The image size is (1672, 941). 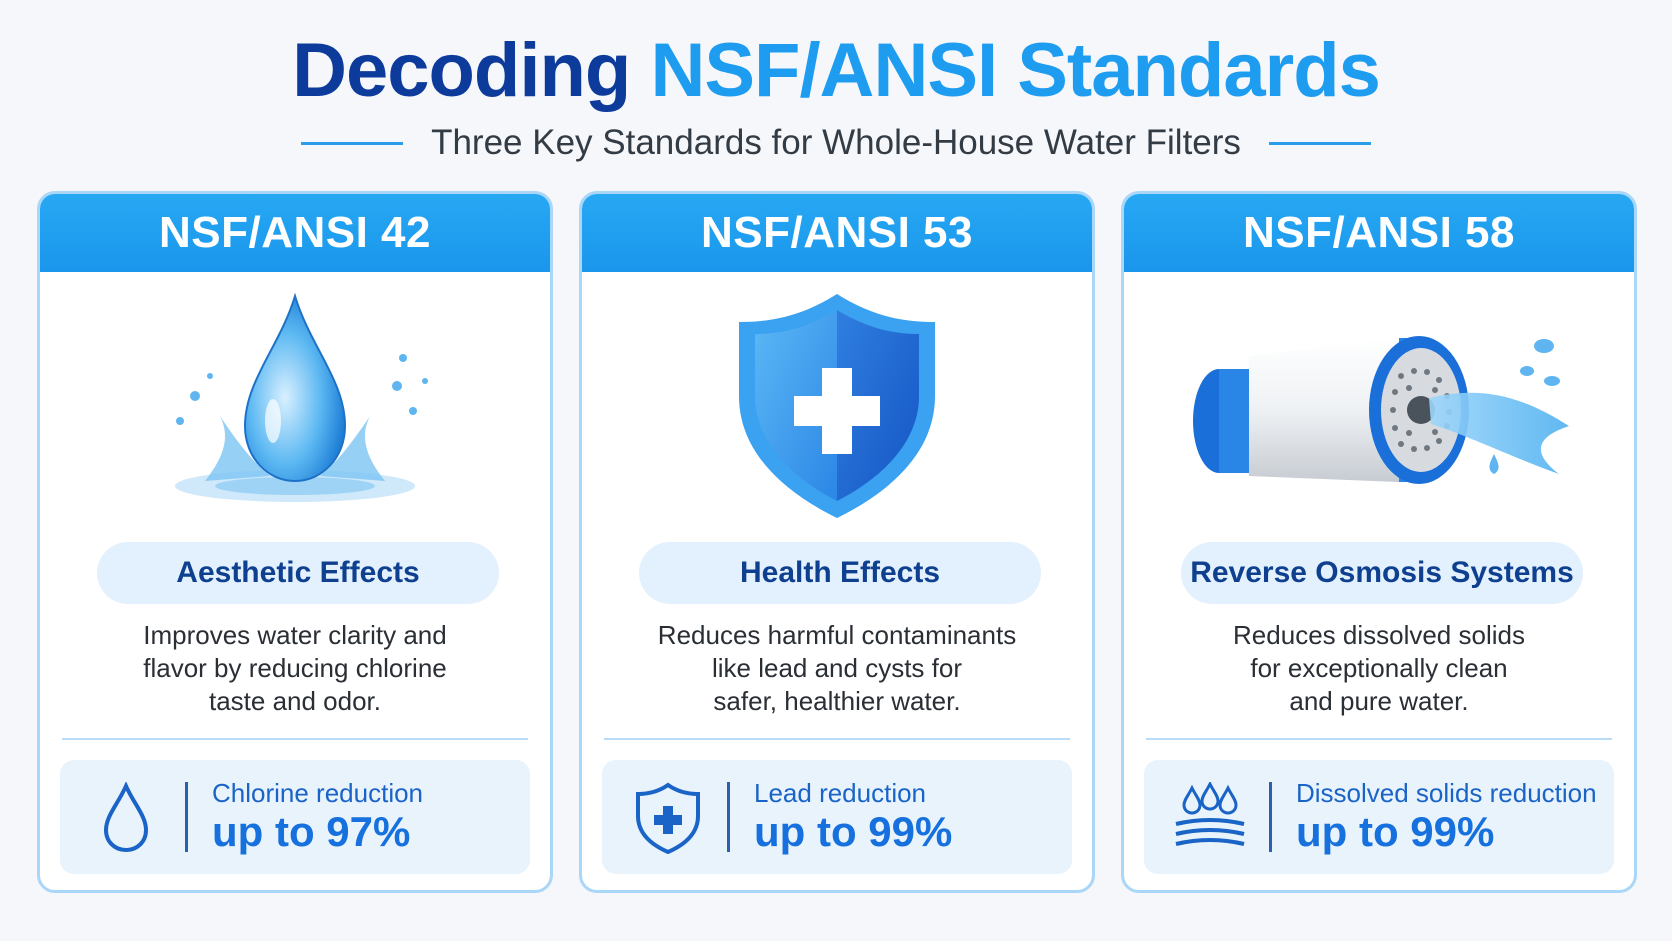 What do you see at coordinates (1015, 70) in the screenshot?
I see `title-part-accent: NSF/ANSI Standards` at bounding box center [1015, 70].